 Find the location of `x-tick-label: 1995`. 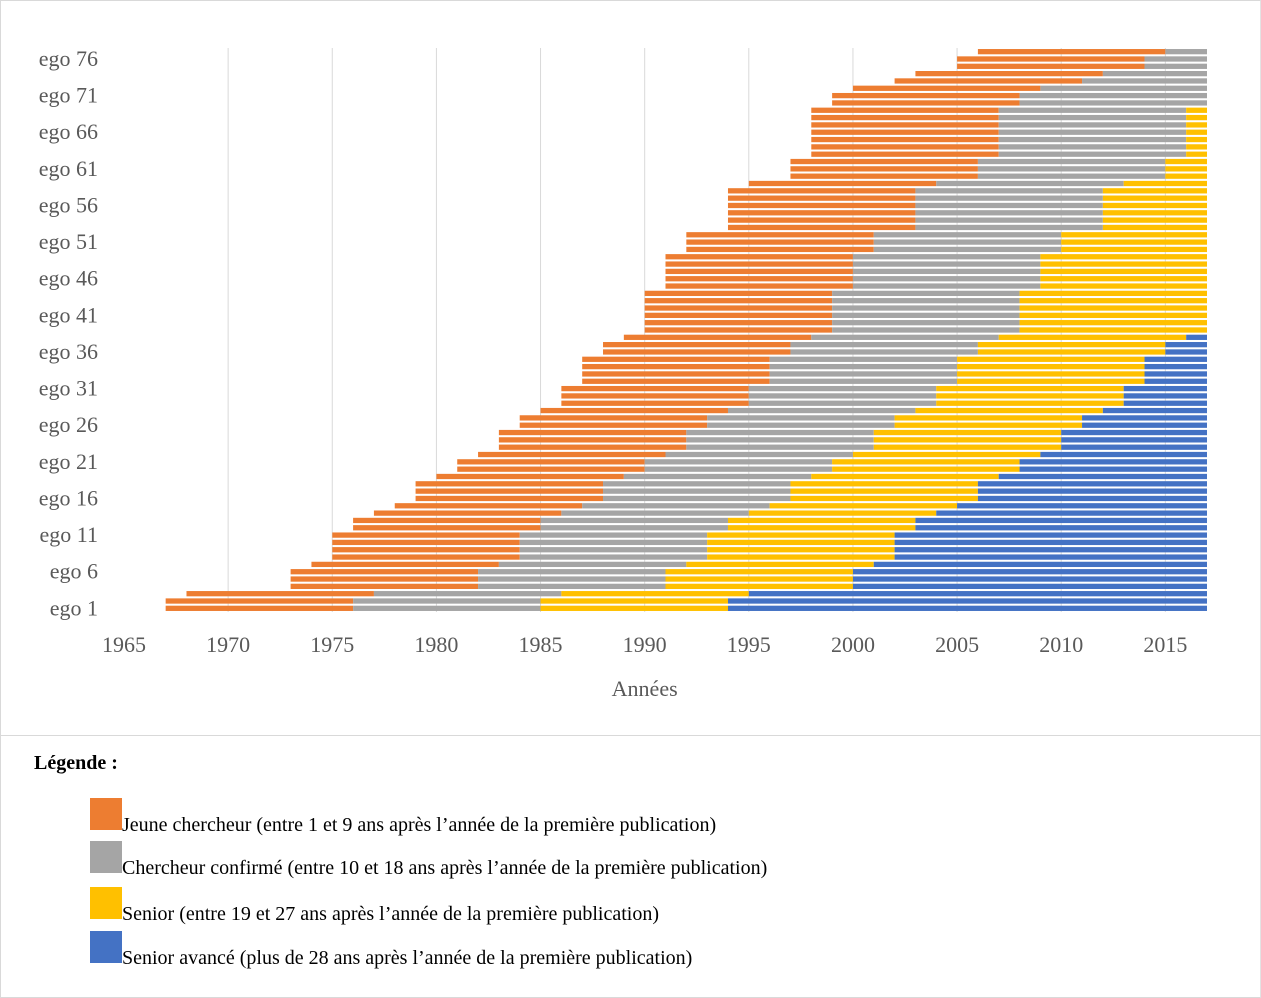

x-tick-label: 1995 is located at coordinates (749, 644).